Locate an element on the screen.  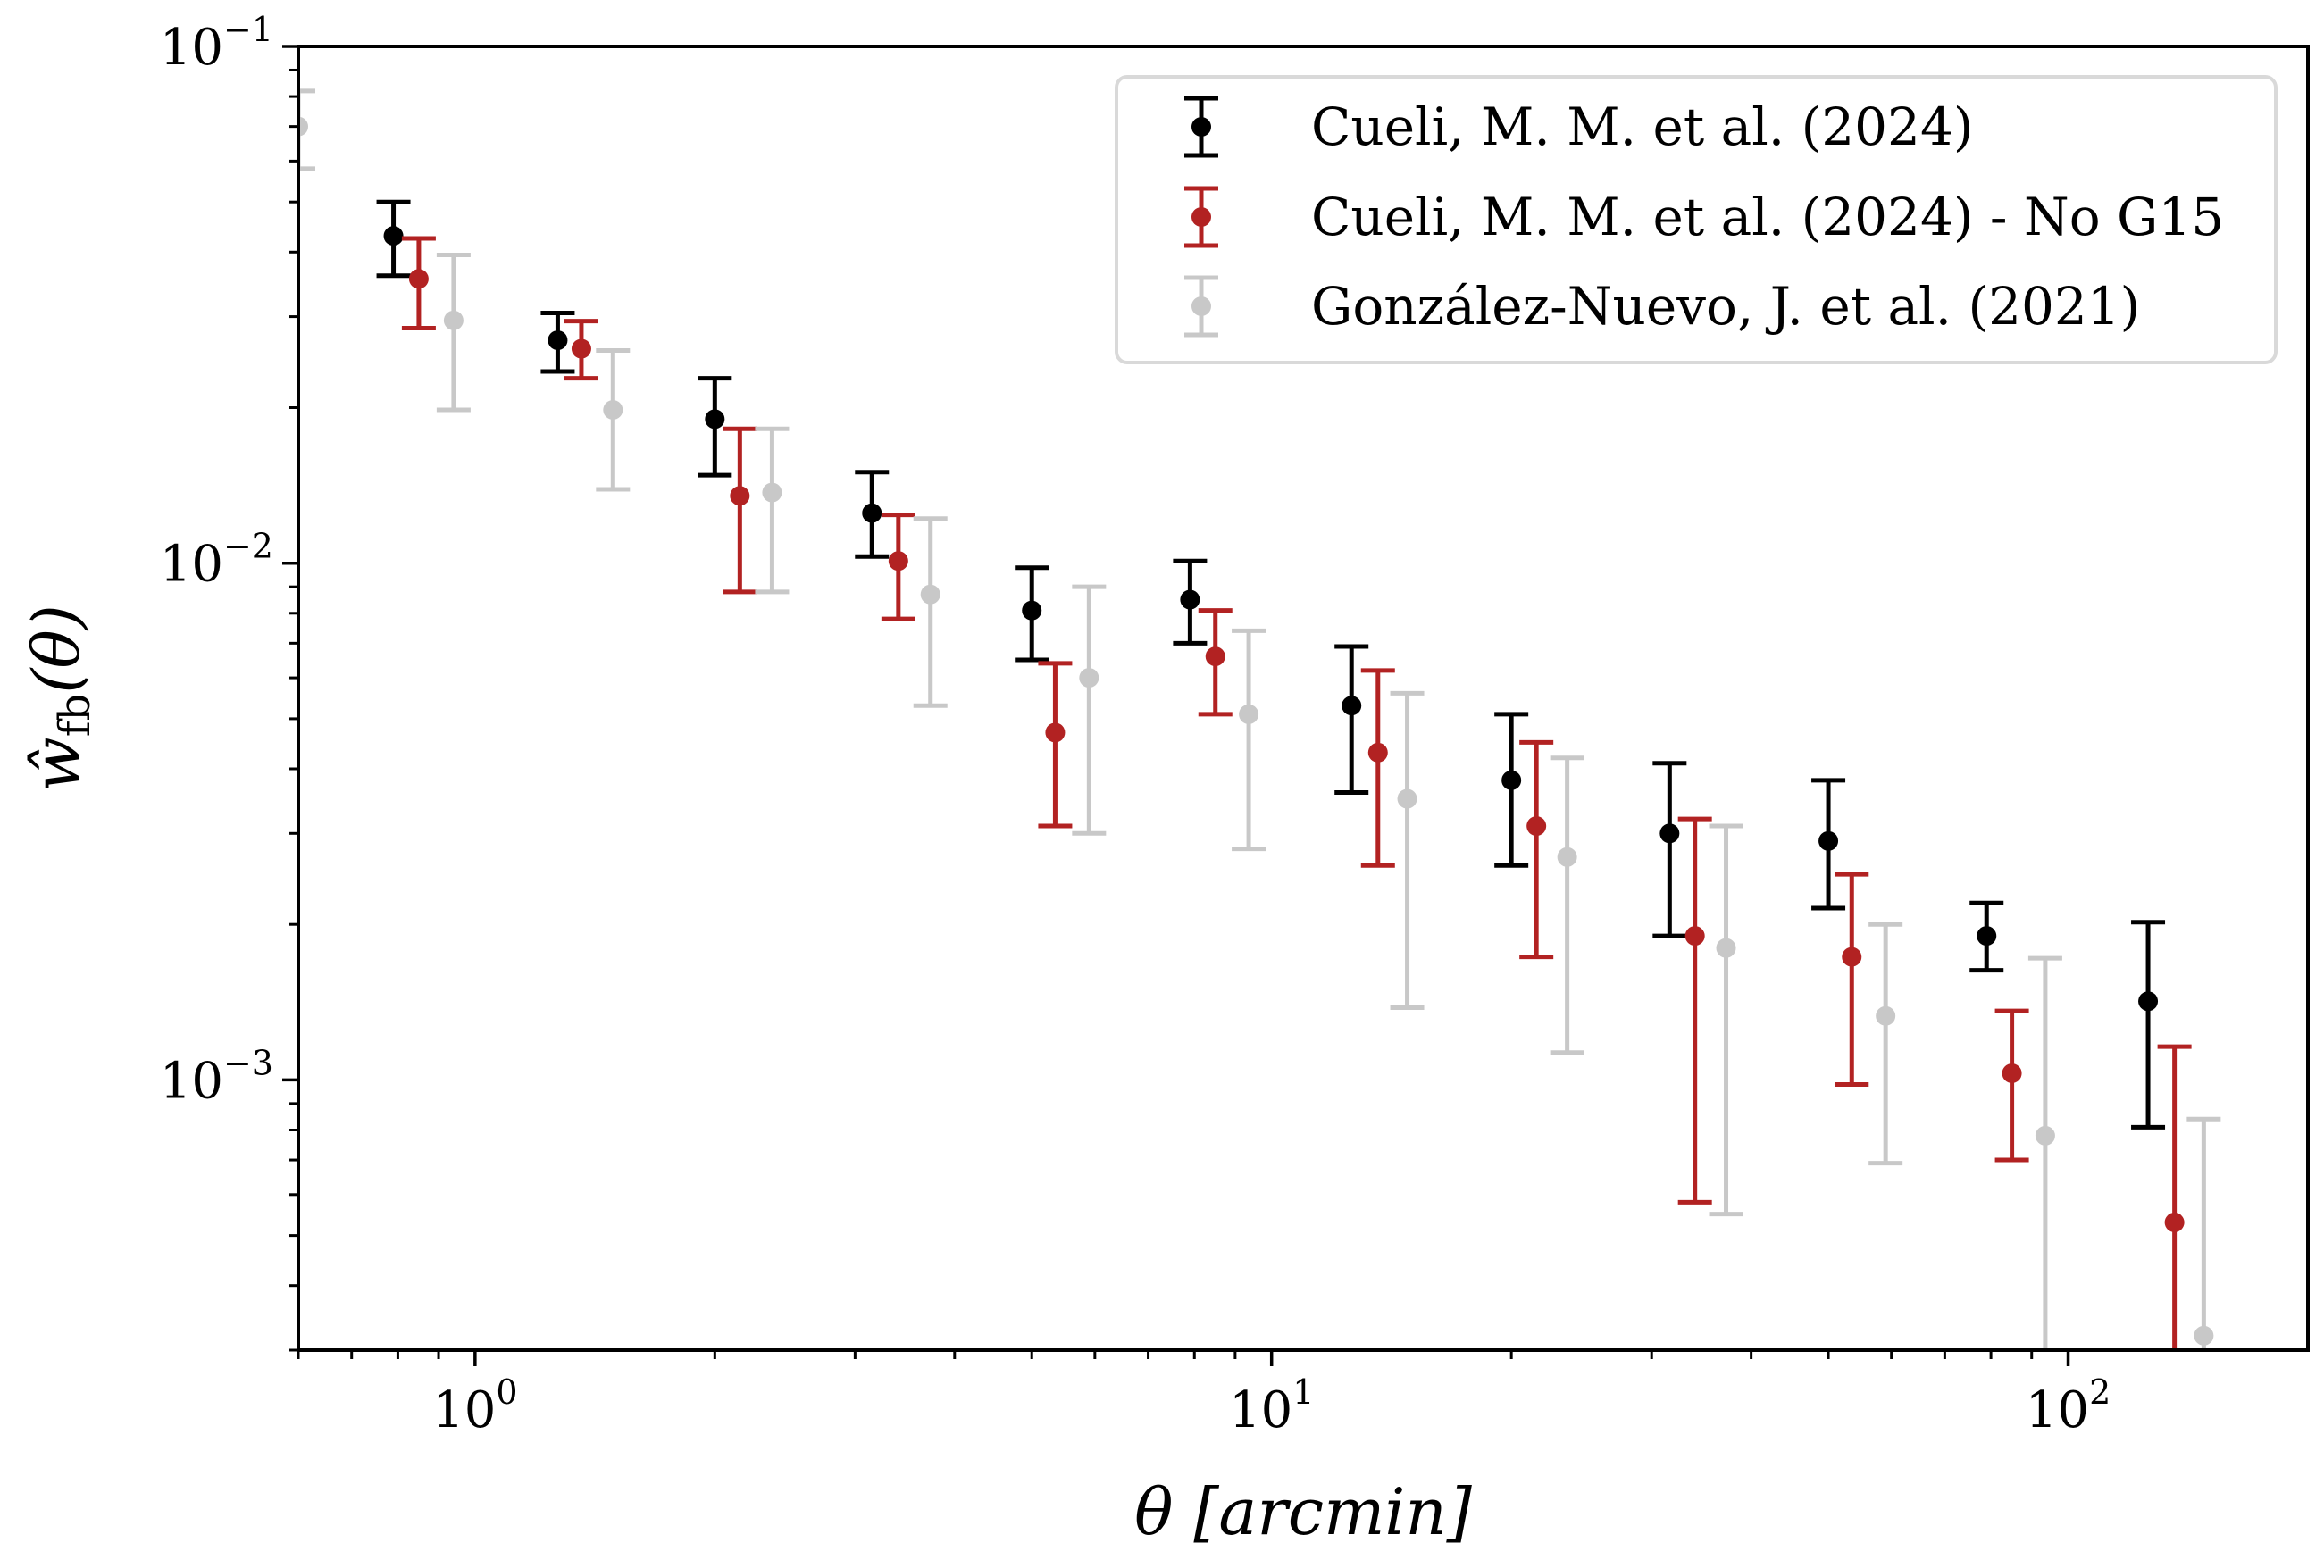
x-axis-label: θ [arcmin] is located at coordinates (1303, 1511).